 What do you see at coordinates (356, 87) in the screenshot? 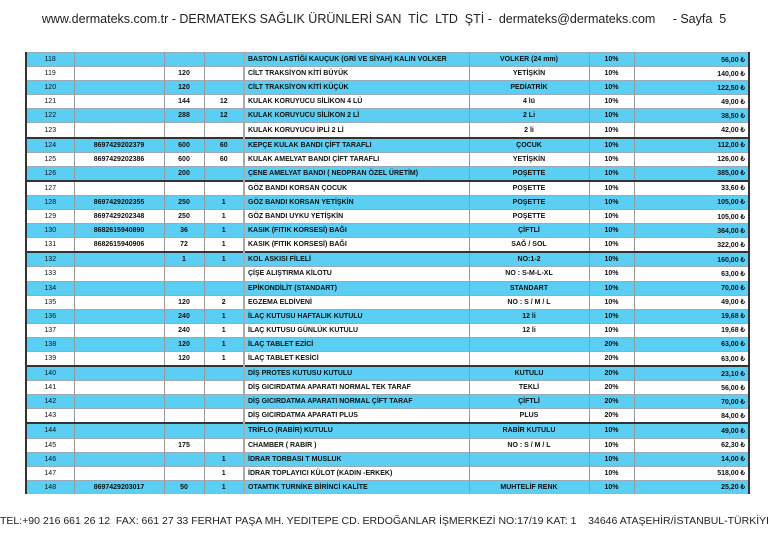
I see `product-name-cell: CİLT TRAKSİYON KİTİ KÜÇÜK` at bounding box center [356, 87].